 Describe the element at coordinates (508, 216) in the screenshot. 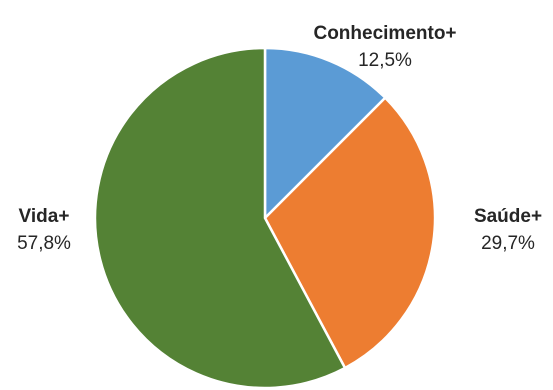

I see `slice-label-saude: Saúde+` at that location.